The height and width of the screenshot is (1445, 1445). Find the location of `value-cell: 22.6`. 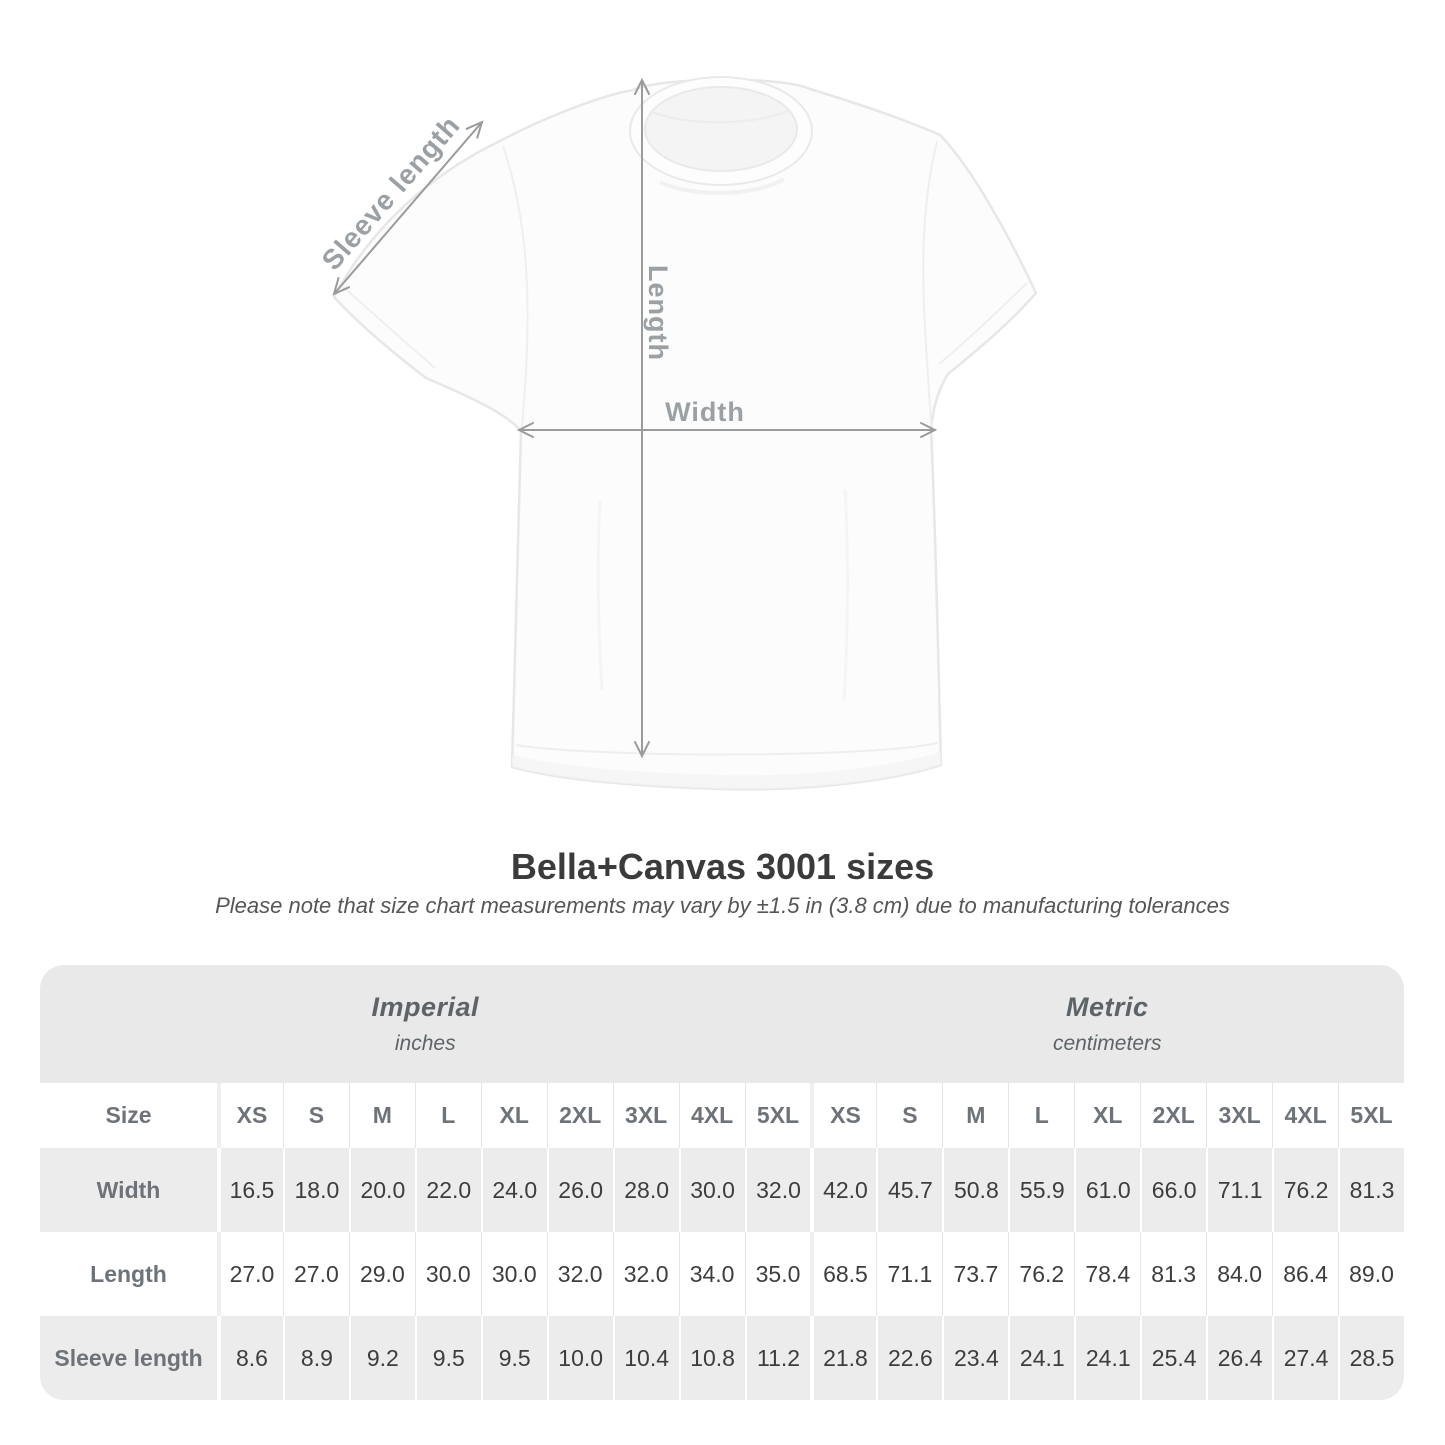

value-cell: 22.6 is located at coordinates (909, 1358).